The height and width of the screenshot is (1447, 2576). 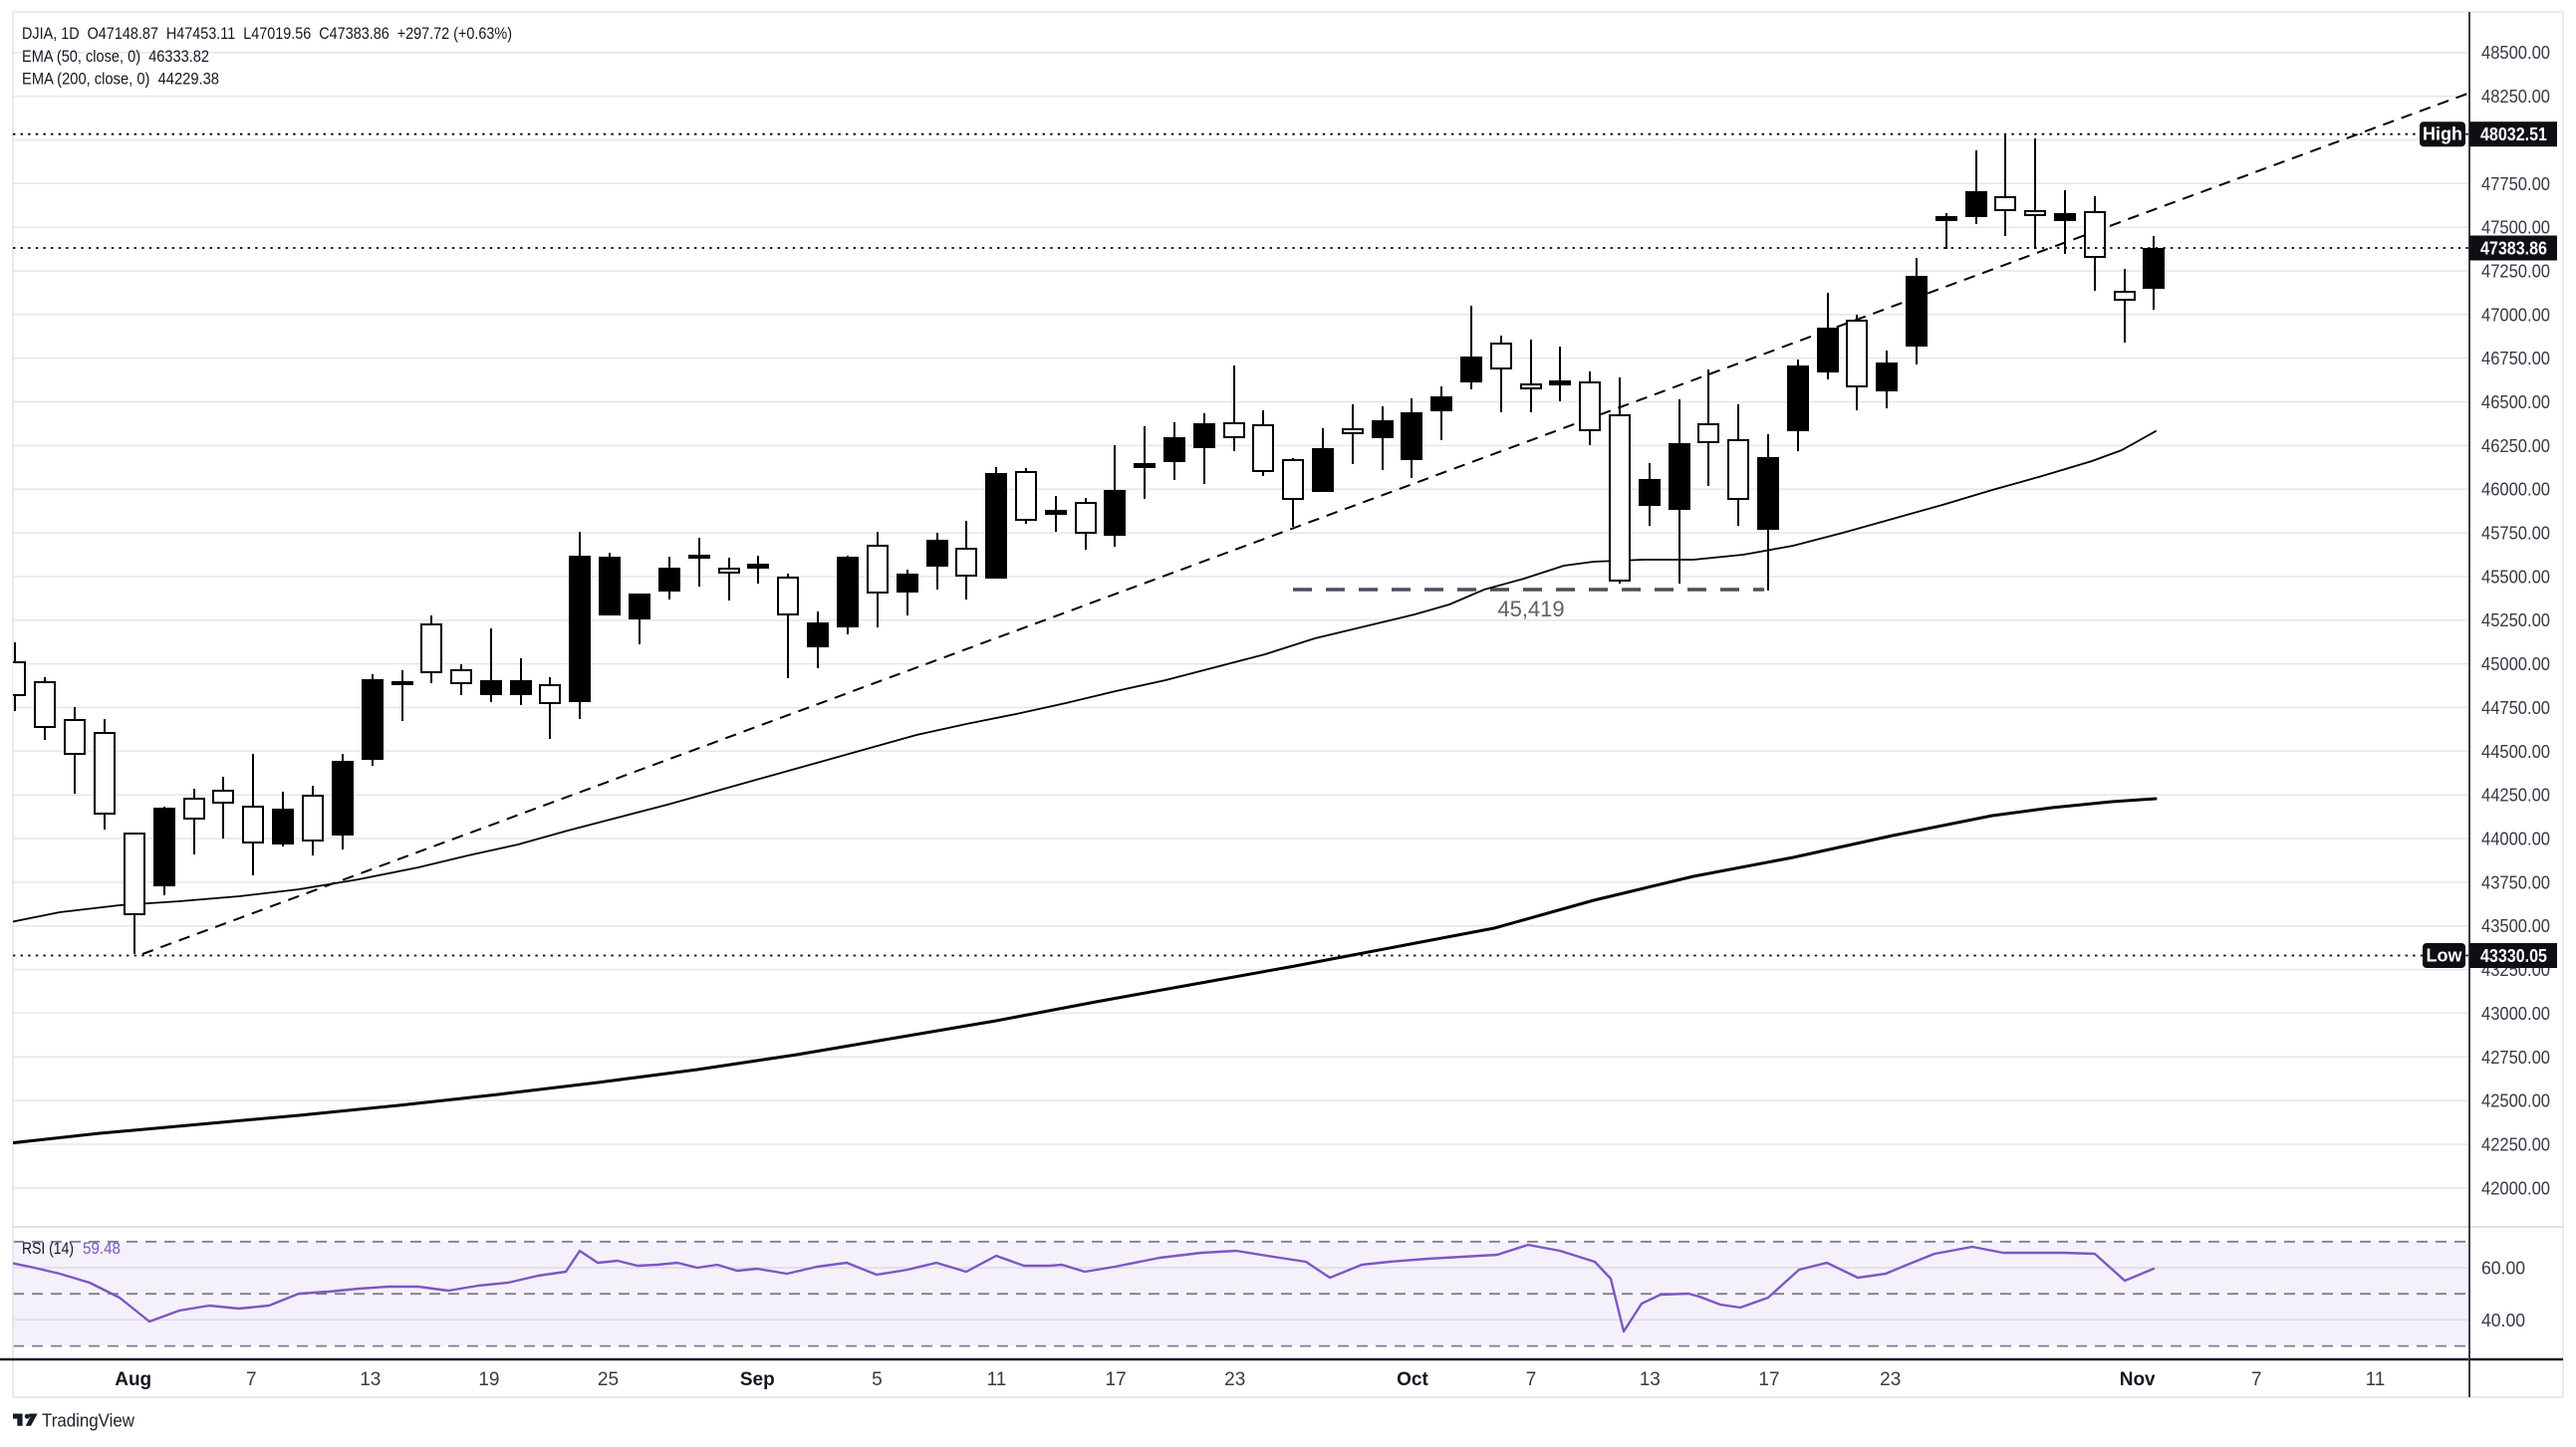 What do you see at coordinates (1530, 609) in the screenshot?
I see `svg-text: 45,419` at bounding box center [1530, 609].